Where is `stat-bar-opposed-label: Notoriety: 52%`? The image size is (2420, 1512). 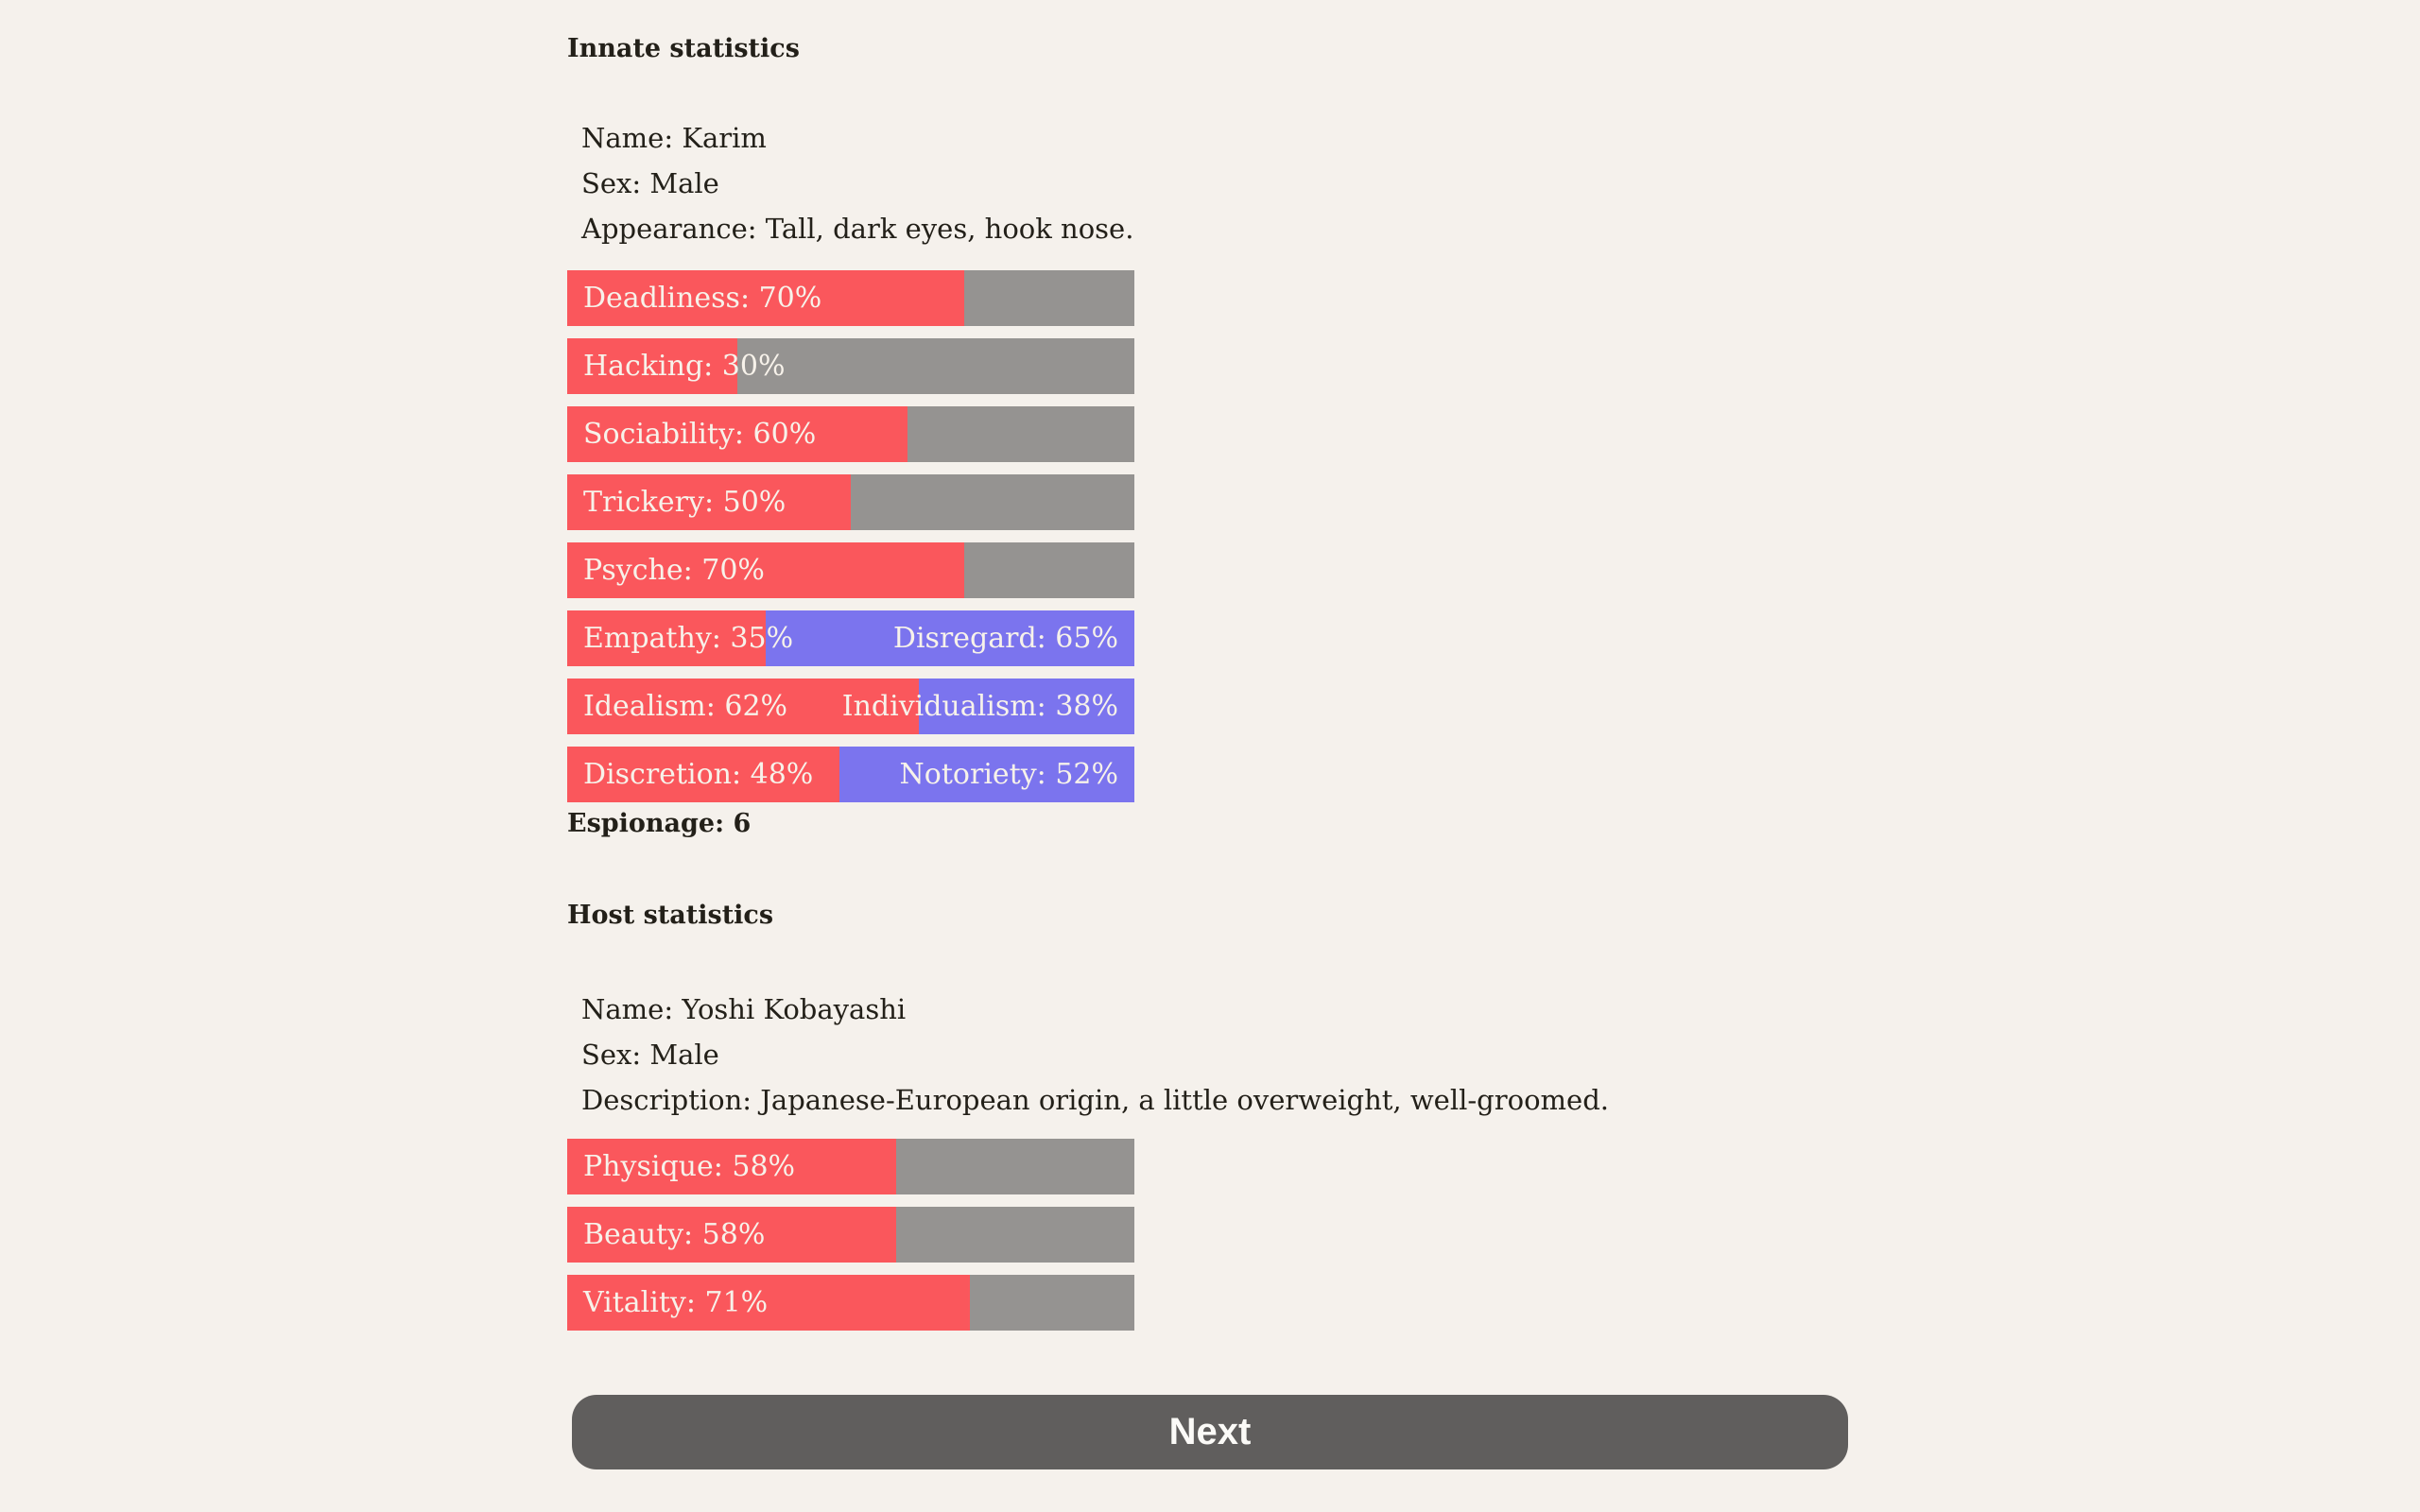
stat-bar-opposed-label: Notoriety: 52% is located at coordinates (1008, 774).